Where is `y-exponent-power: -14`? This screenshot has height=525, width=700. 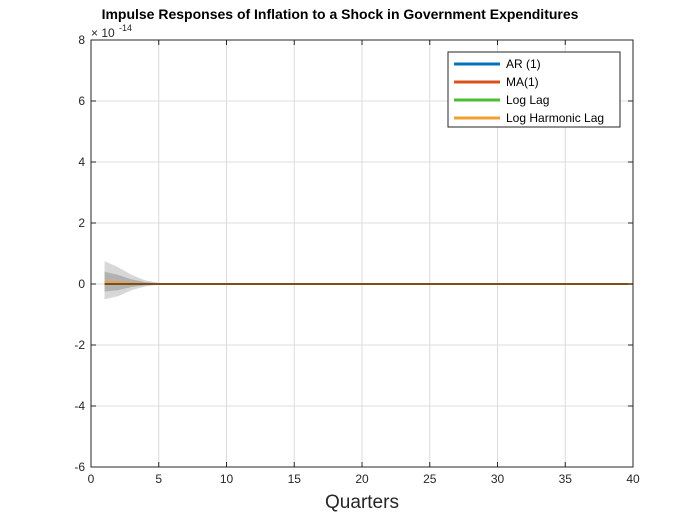 y-exponent-power: -14 is located at coordinates (125, 28).